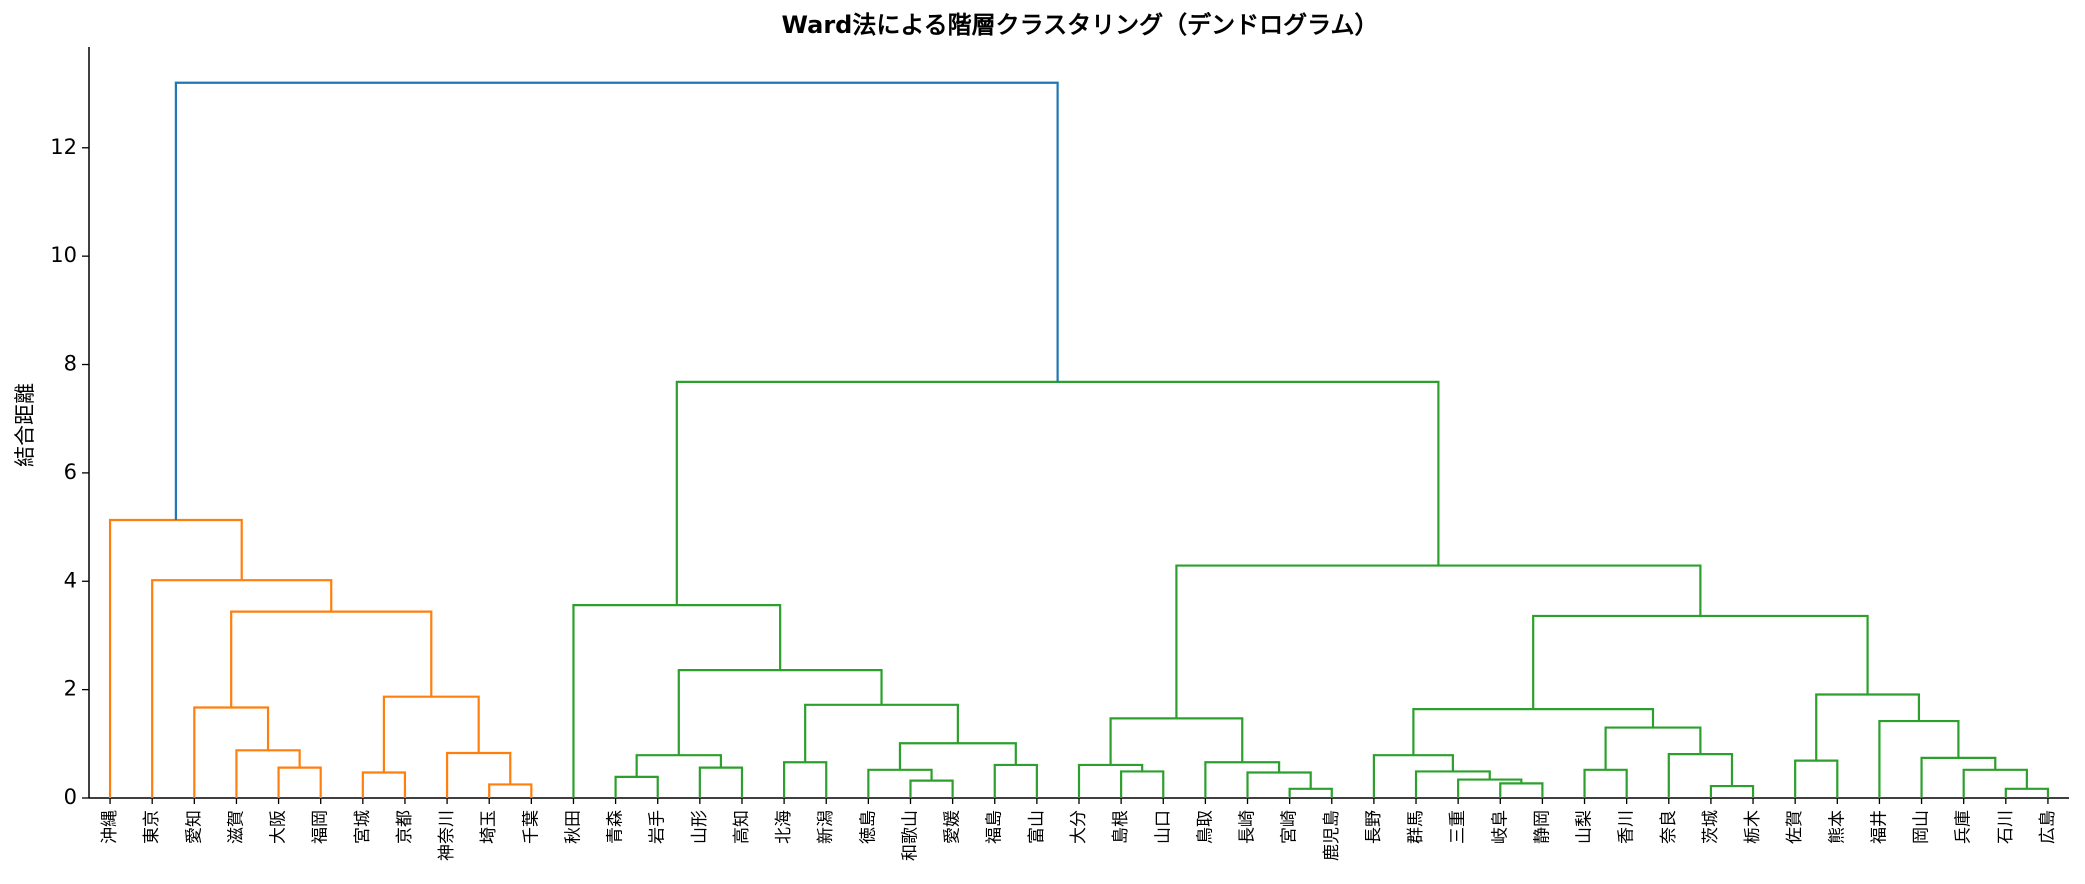  Describe the element at coordinates (236, 827) in the screenshot. I see `leaf-label: 滋賀` at that location.